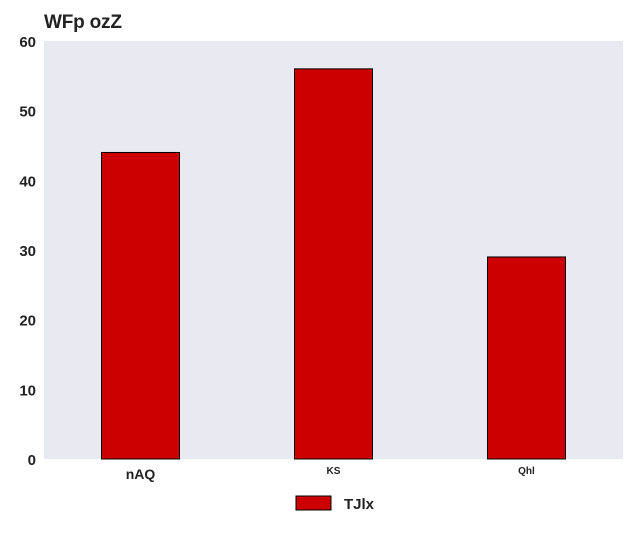  What do you see at coordinates (334, 471) in the screenshot?
I see `x-tick-label: KS` at bounding box center [334, 471].